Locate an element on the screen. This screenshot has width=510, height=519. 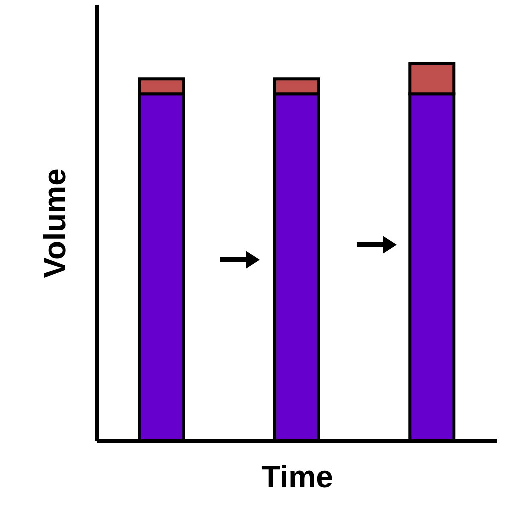
x-axis-title: Time is located at coordinates (298, 477).